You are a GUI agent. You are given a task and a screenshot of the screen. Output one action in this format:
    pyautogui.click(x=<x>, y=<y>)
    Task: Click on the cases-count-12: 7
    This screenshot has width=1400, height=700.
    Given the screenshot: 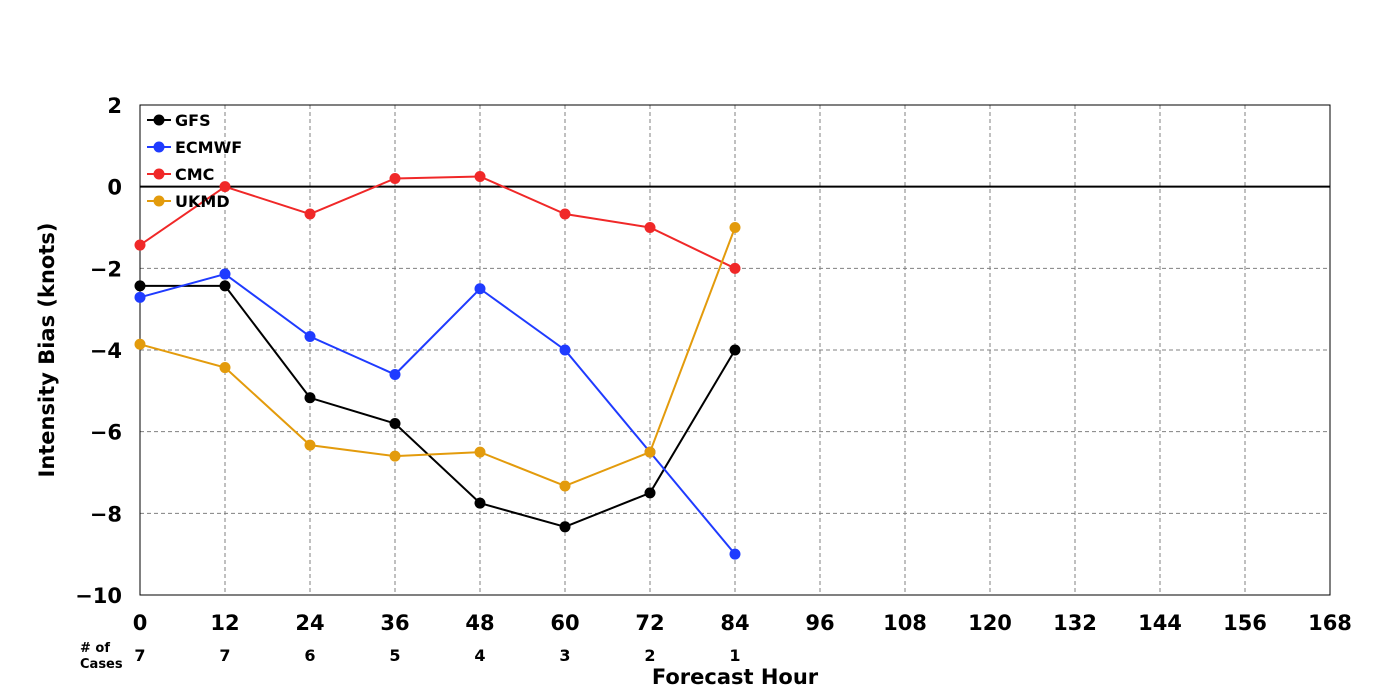 What is the action you would take?
    pyautogui.click(x=224, y=655)
    